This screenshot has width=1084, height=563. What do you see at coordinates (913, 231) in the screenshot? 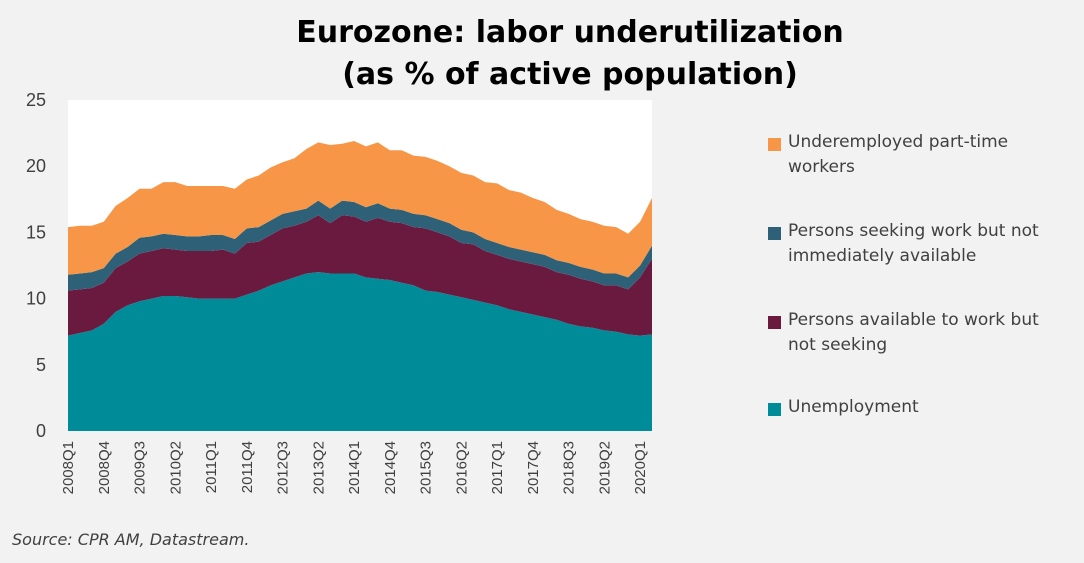
I see `legend-label-seeking-line1: Persons seeking work but not` at bounding box center [913, 231].